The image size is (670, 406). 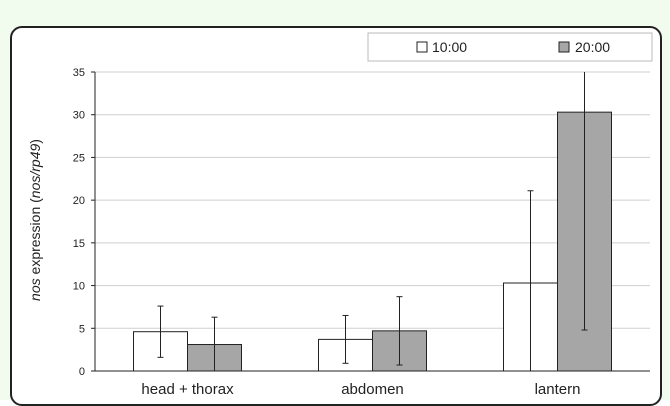 I want to click on y-tick-label: 35, so click(x=79, y=73).